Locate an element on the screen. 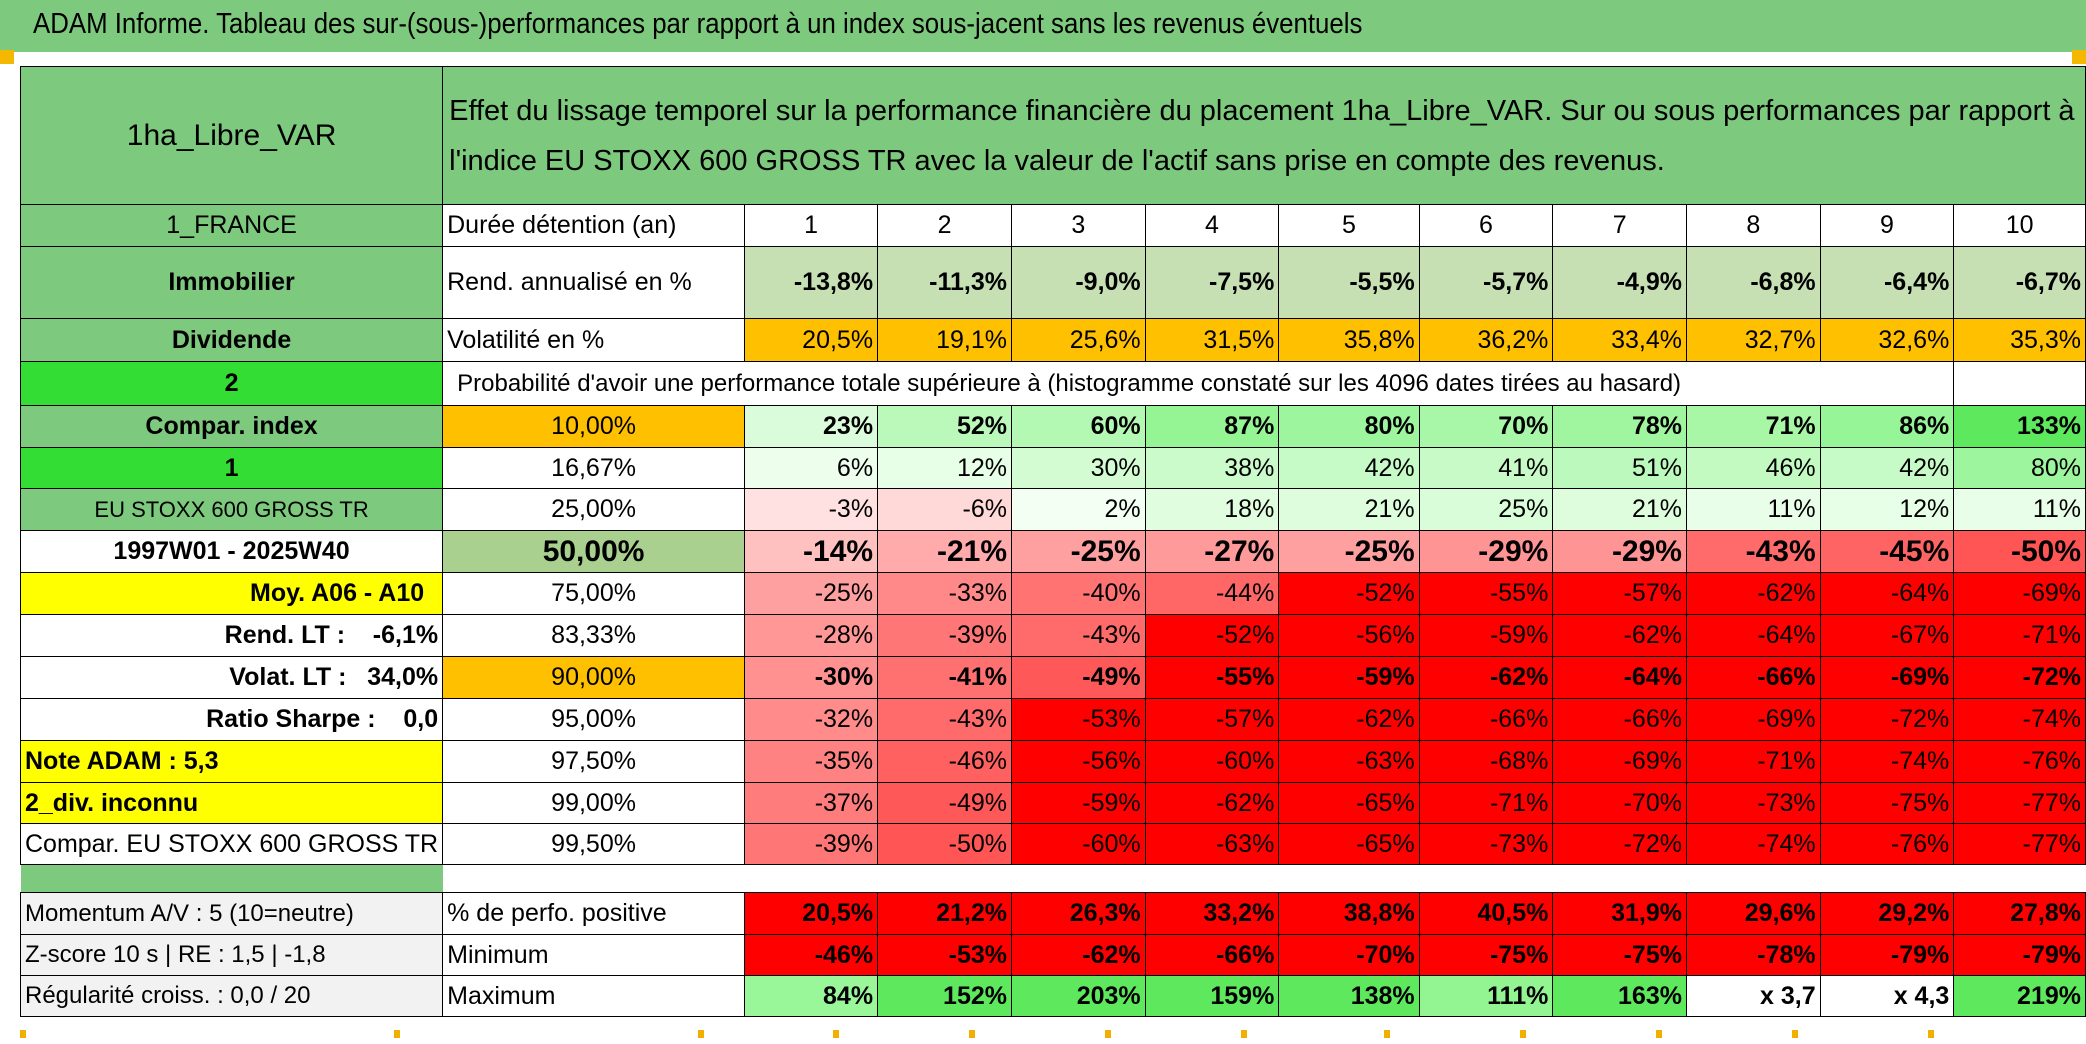 This screenshot has width=2086, height=1044. positive-cell: 27,8% is located at coordinates (2019, 913).